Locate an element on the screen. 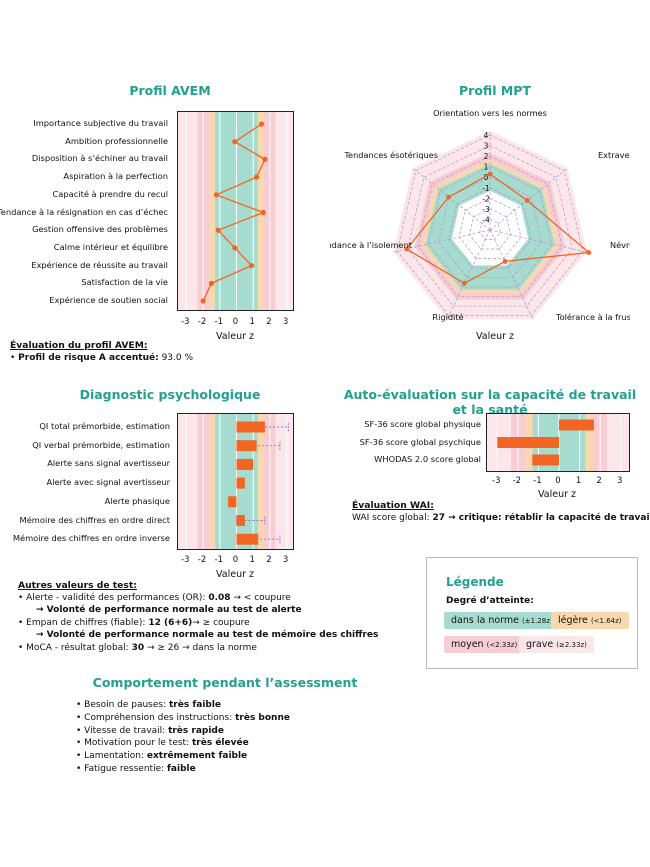 The height and width of the screenshot is (867, 650). other-test-bold: 30 is located at coordinates (138, 648).